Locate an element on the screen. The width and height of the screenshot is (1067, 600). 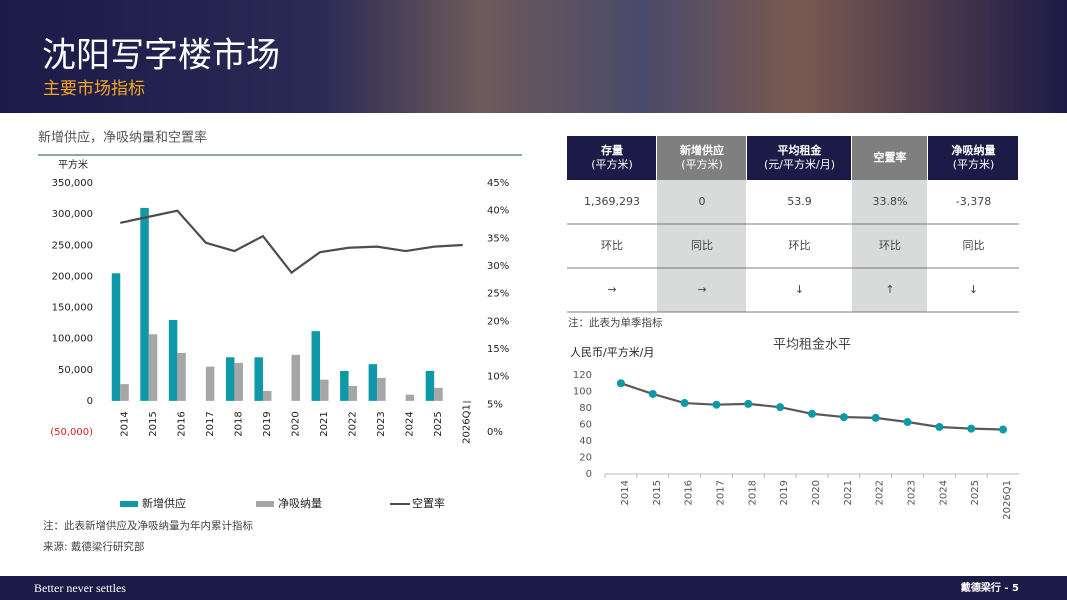
x-tick-label: 2019 is located at coordinates (267, 423).